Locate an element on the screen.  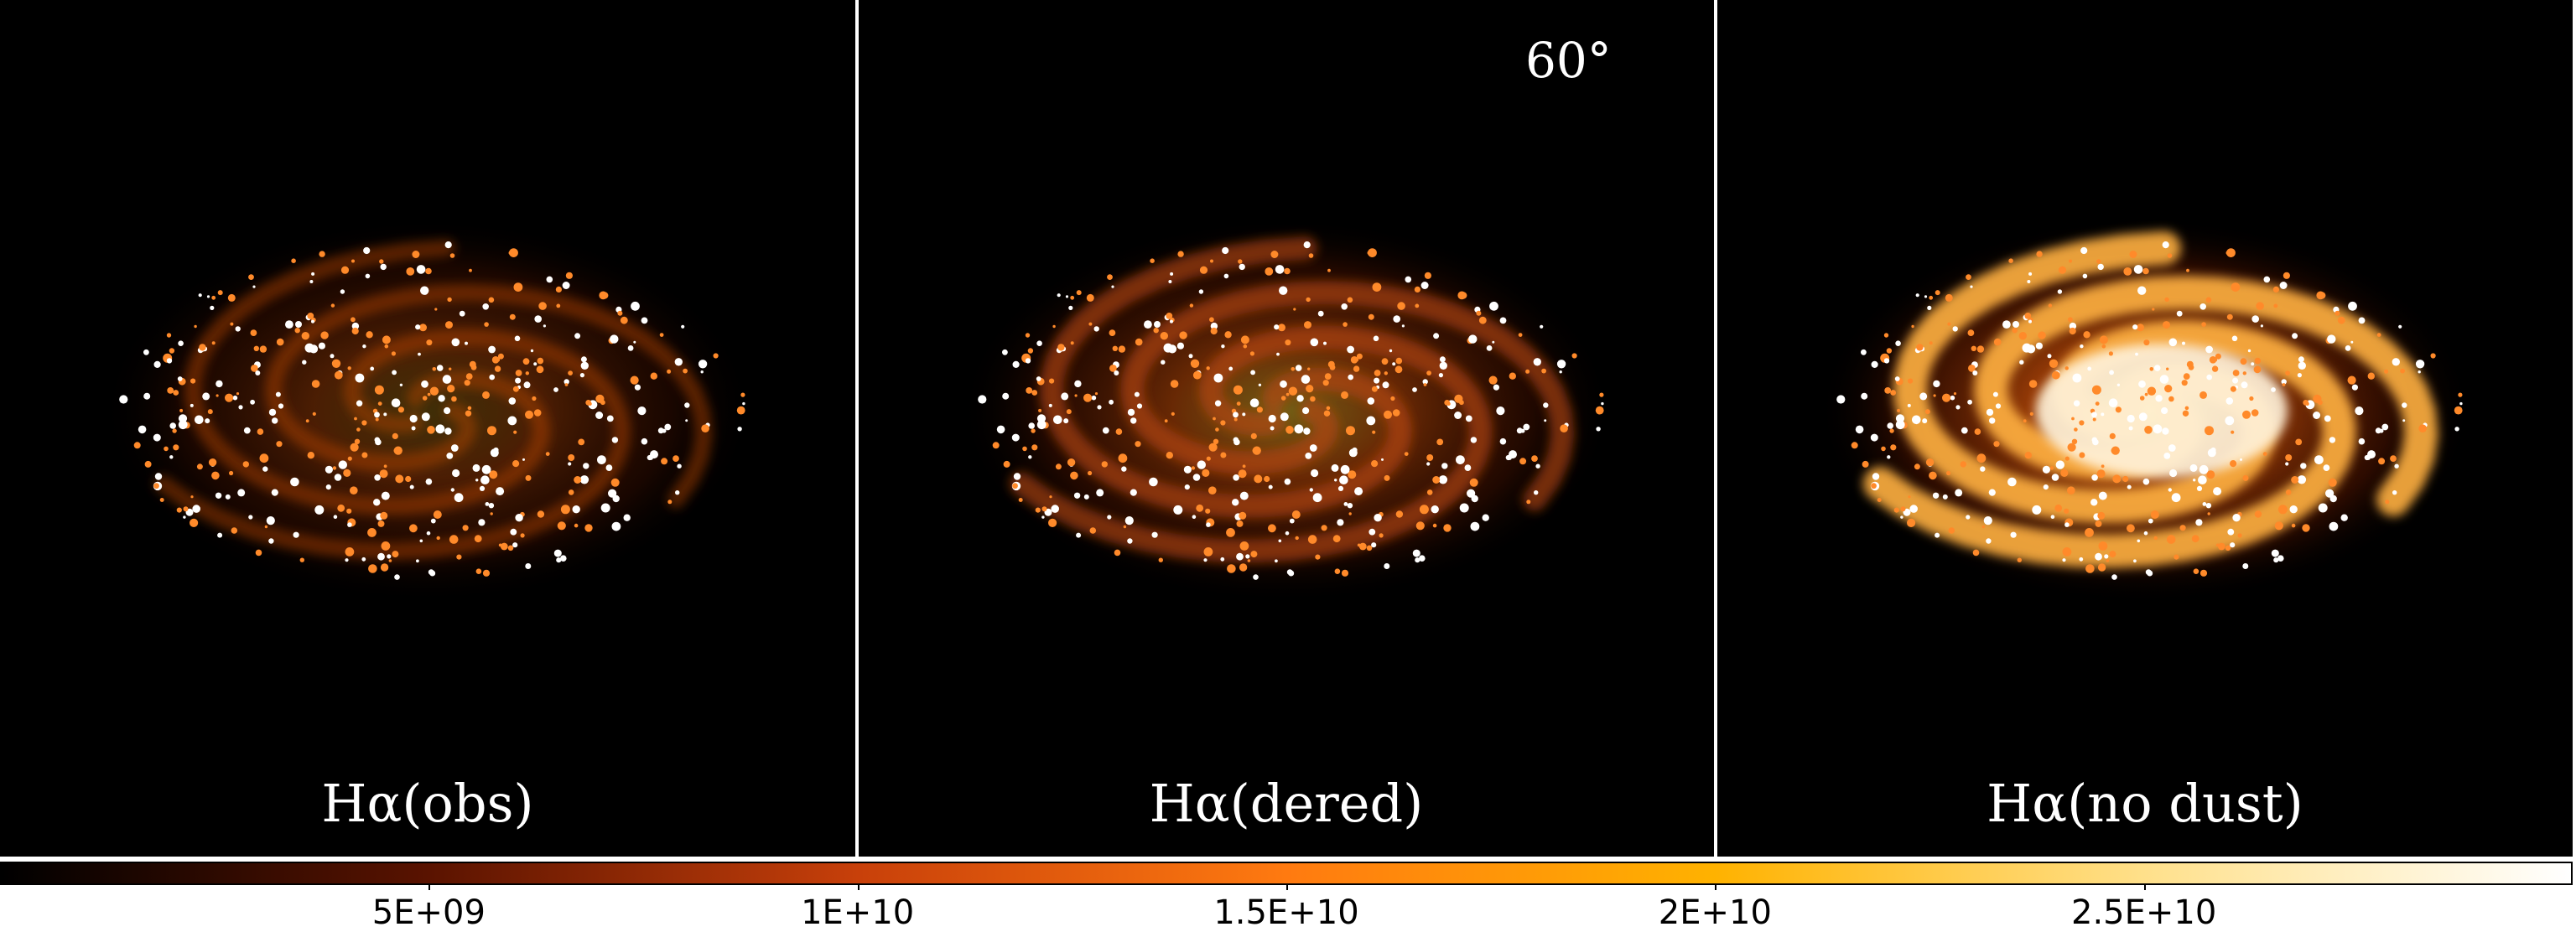
spiral-arm is located at coordinates (392, 444).